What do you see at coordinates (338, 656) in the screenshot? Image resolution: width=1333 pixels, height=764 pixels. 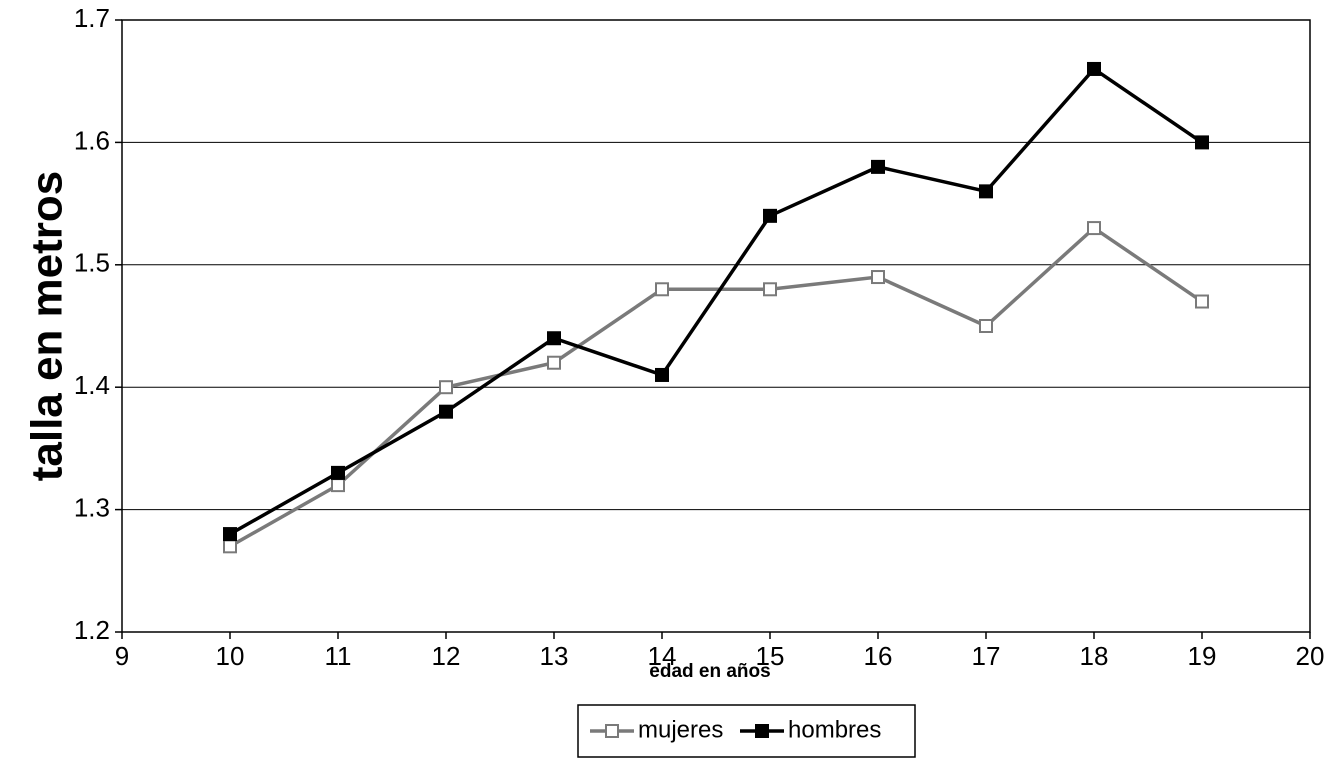 I see `x-tick-label: 11` at bounding box center [338, 656].